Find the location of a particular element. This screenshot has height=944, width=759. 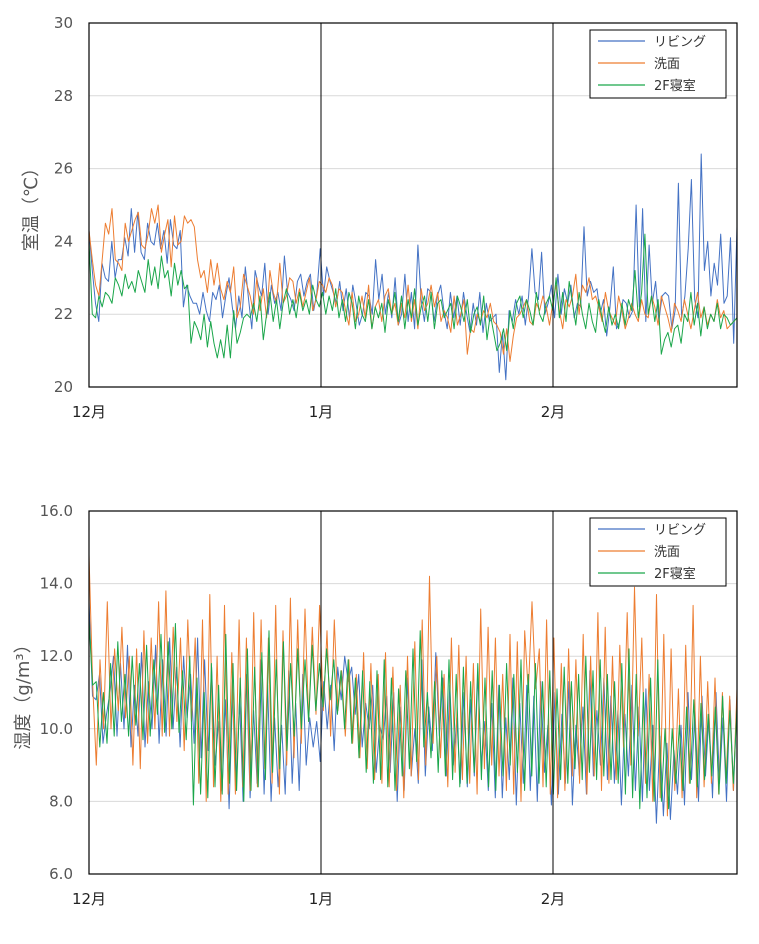

temperature-x-tick-labels: 12月 1月 2月 is located at coordinates (318, 412).